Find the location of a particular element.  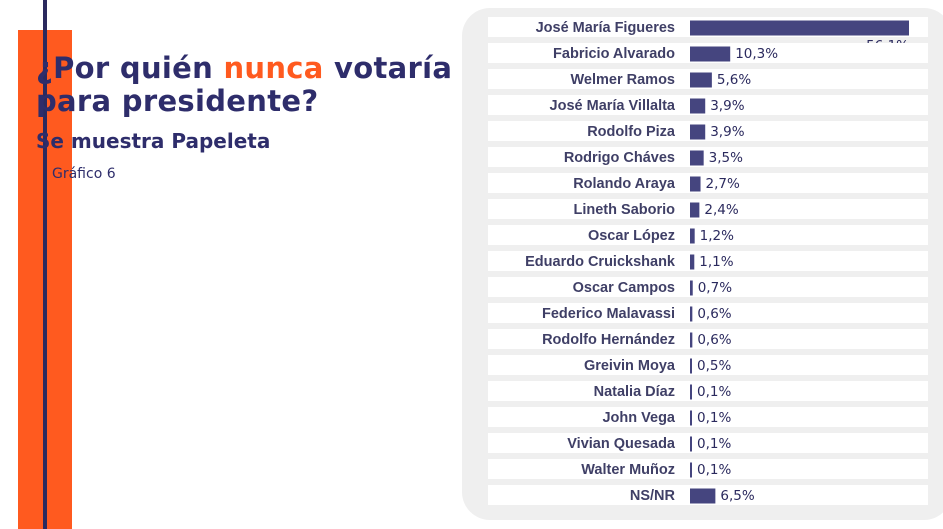

category-label: Fabricio Alvarado is located at coordinates (614, 54).